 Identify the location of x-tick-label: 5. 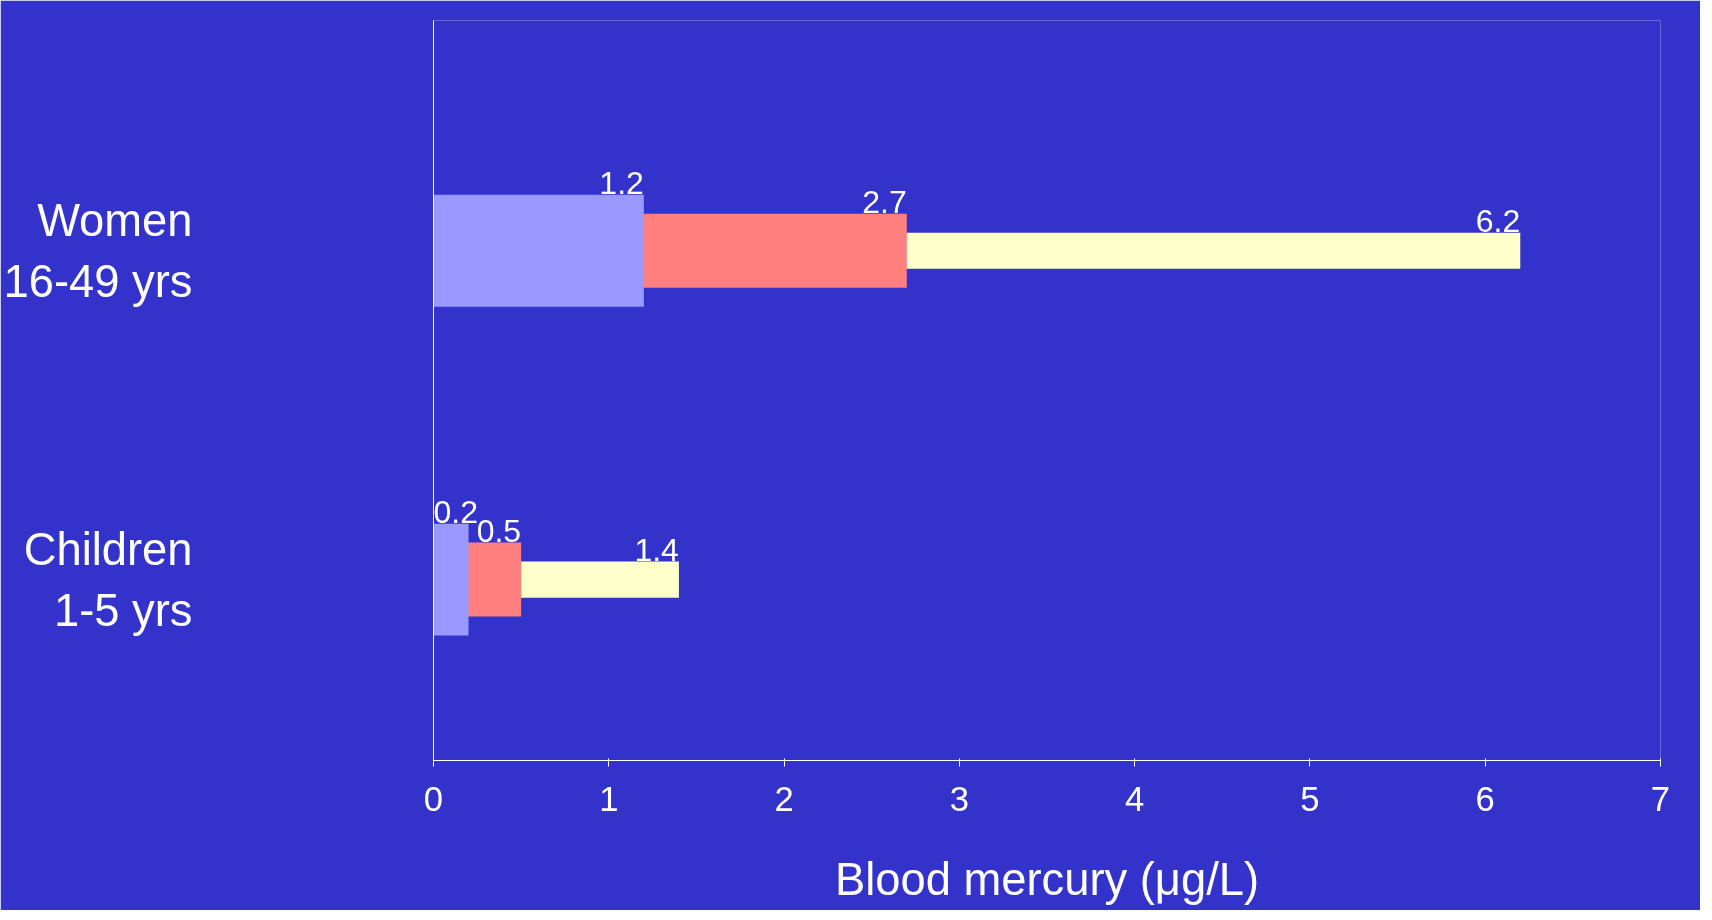
(1310, 798).